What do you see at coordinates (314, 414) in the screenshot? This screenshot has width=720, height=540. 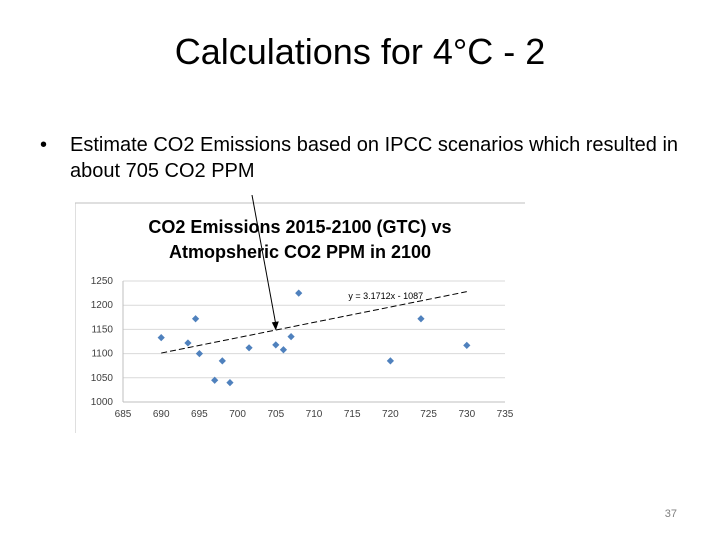 I see `x-tick-label: 710` at bounding box center [314, 414].